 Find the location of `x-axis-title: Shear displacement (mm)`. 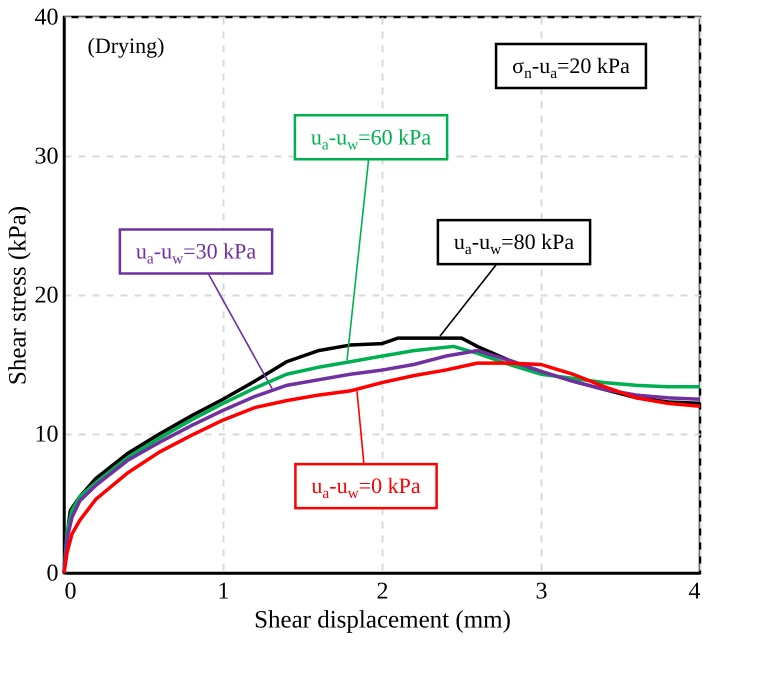

x-axis-title: Shear displacement (mm) is located at coordinates (382, 620).